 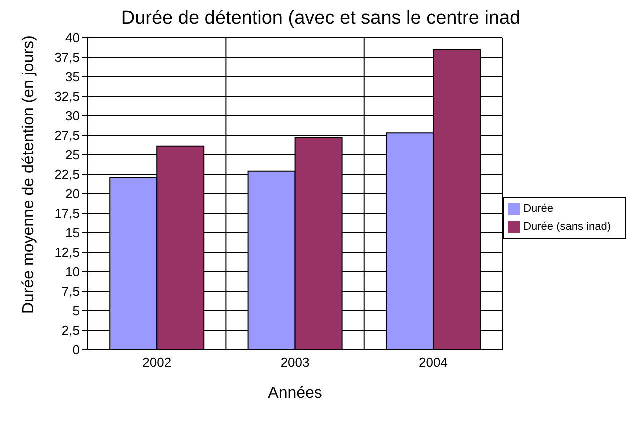 I want to click on y-tick-label: 20, so click(x=73, y=194).